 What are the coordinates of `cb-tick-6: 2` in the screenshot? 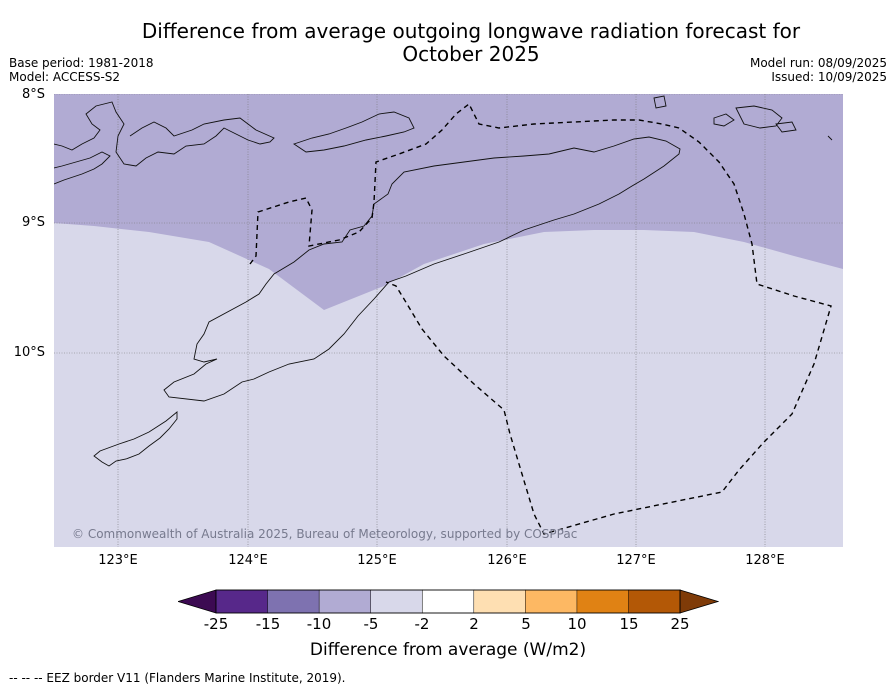 It's located at (474, 624).